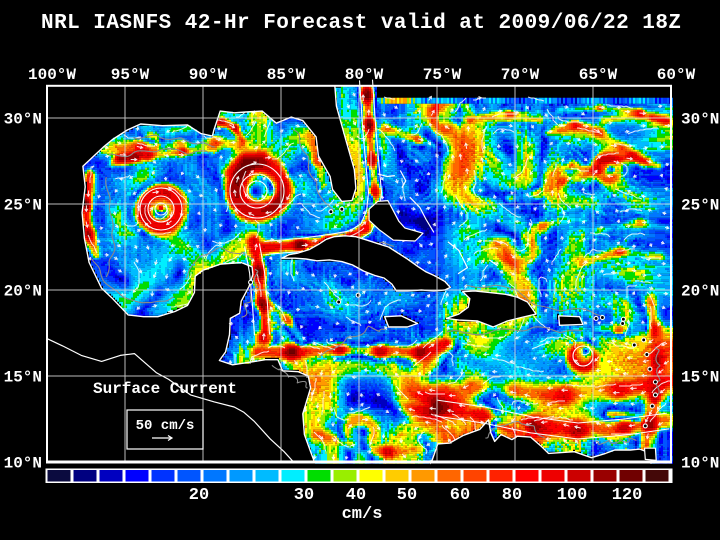  I want to click on svg-text: 95°W, so click(130, 75).